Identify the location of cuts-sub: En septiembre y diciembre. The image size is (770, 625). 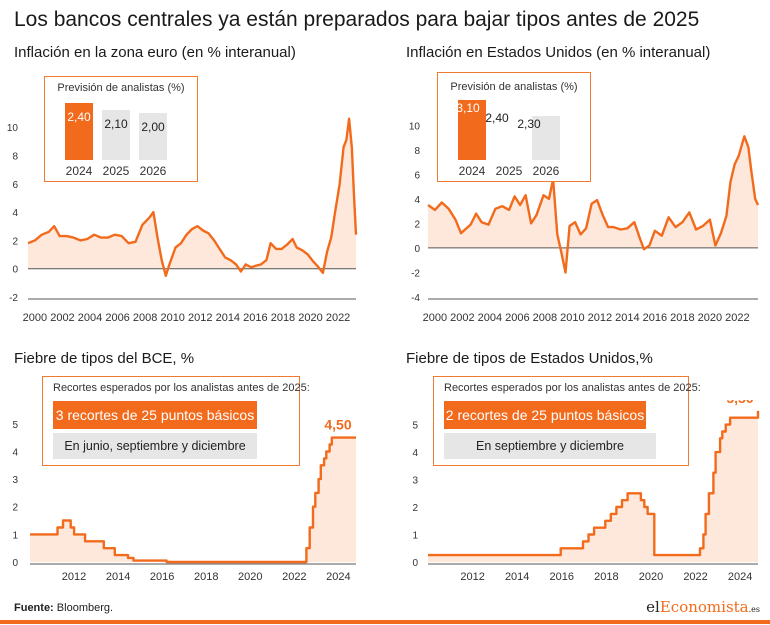
(550, 446).